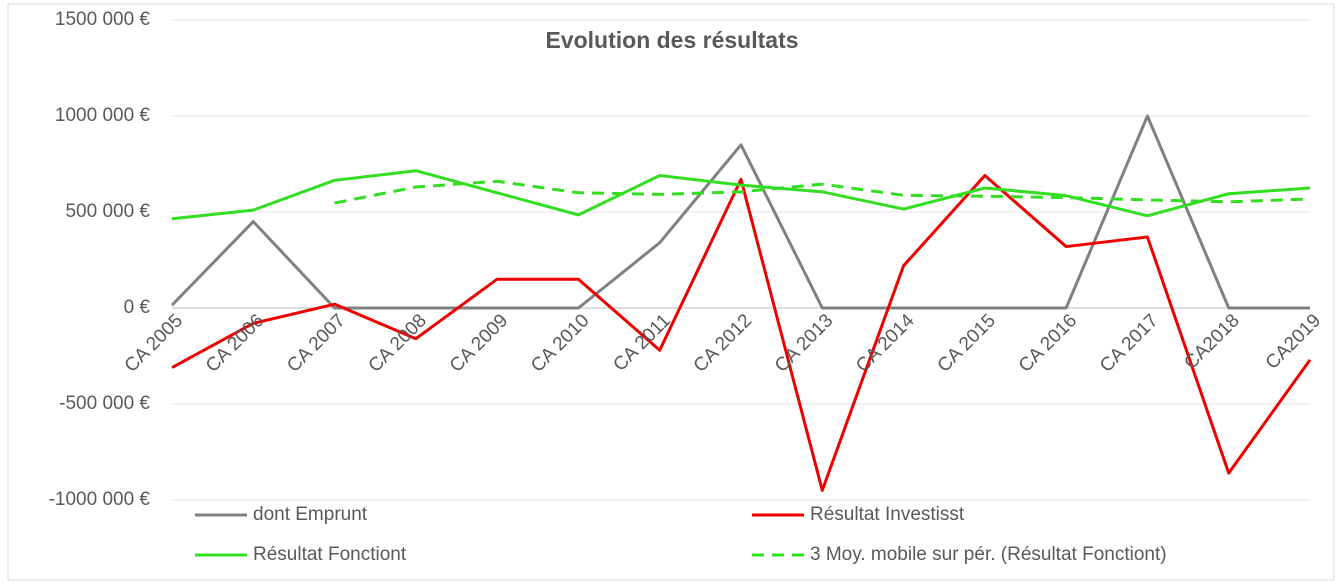 The image size is (1341, 585). Describe the element at coordinates (330, 554) in the screenshot. I see `legend-label: Résultat Fonctiont` at that location.